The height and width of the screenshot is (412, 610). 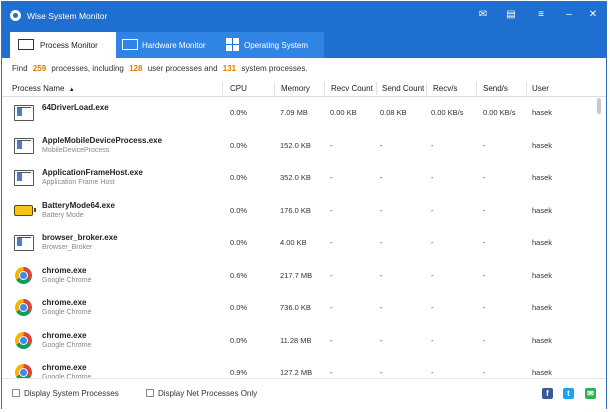 What do you see at coordinates (229, 68) in the screenshot?
I see `system-process-count: 131` at bounding box center [229, 68].